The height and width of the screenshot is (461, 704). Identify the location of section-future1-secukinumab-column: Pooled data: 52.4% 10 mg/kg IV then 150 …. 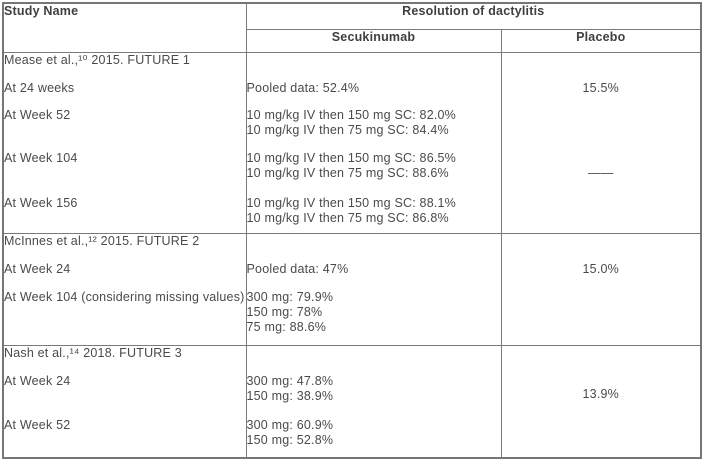
(373, 142).